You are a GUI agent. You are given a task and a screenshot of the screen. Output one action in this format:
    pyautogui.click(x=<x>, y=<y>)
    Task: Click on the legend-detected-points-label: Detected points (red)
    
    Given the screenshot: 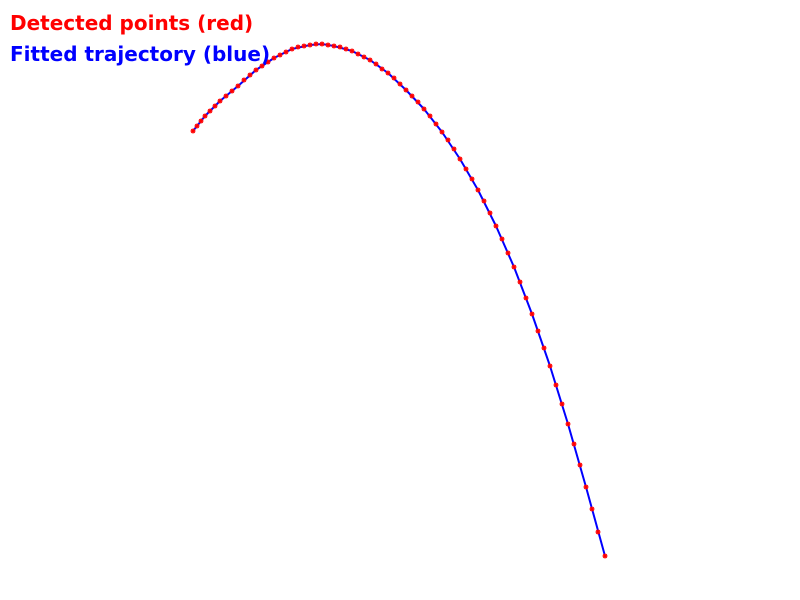 What is the action you would take?
    pyautogui.click(x=132, y=23)
    